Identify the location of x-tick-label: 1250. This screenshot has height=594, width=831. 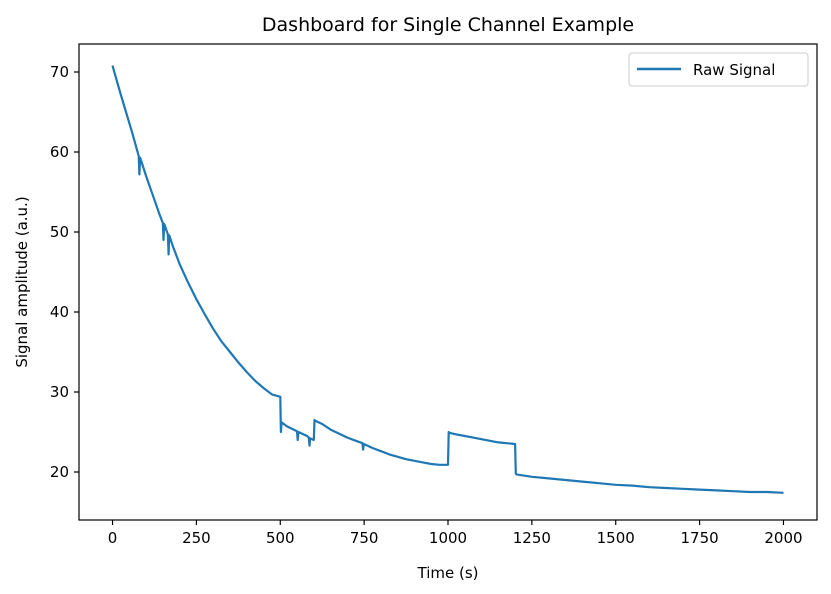
(532, 538).